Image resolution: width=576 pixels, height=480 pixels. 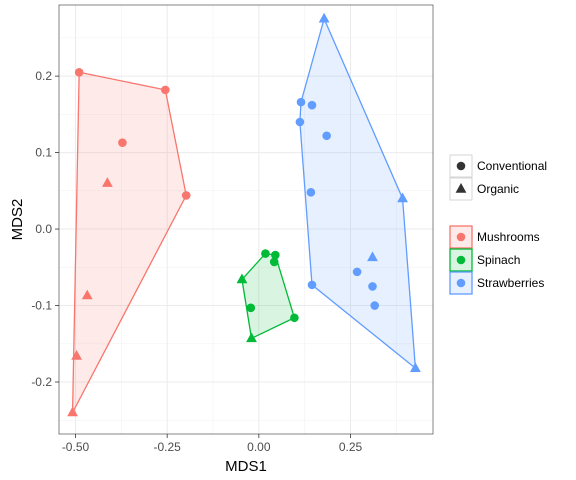 I want to click on y-tick-label: 0.2, so click(x=43, y=76).